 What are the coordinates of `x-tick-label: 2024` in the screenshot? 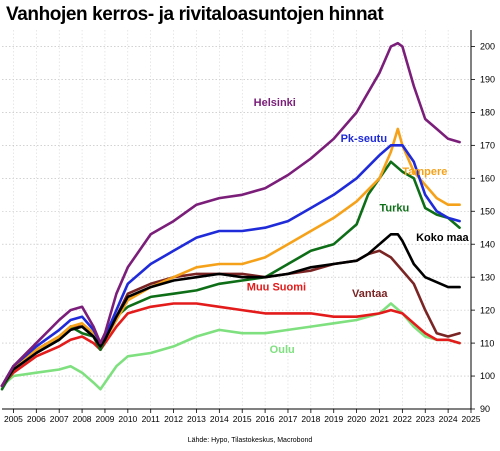 It's located at (448, 419).